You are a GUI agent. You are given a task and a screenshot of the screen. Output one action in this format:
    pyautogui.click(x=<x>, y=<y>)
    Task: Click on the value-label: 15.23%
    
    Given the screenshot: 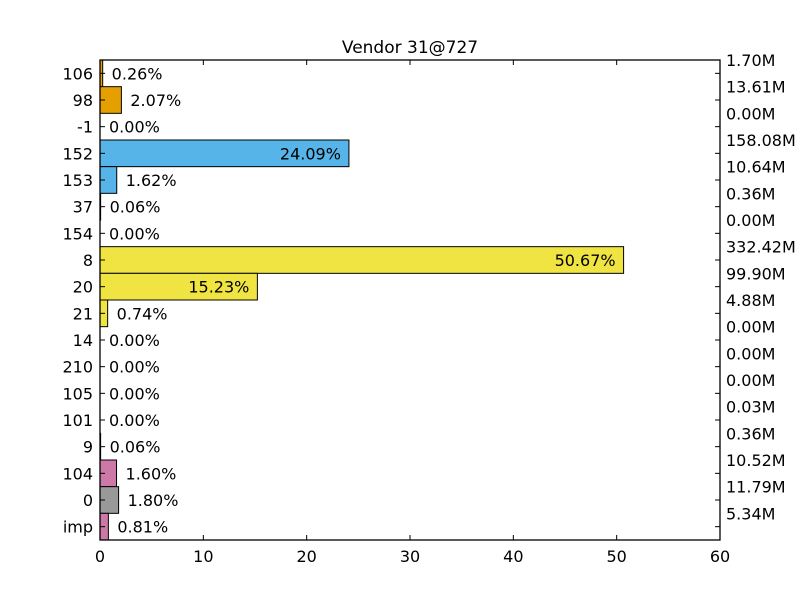 What is the action you would take?
    pyautogui.click(x=218, y=287)
    